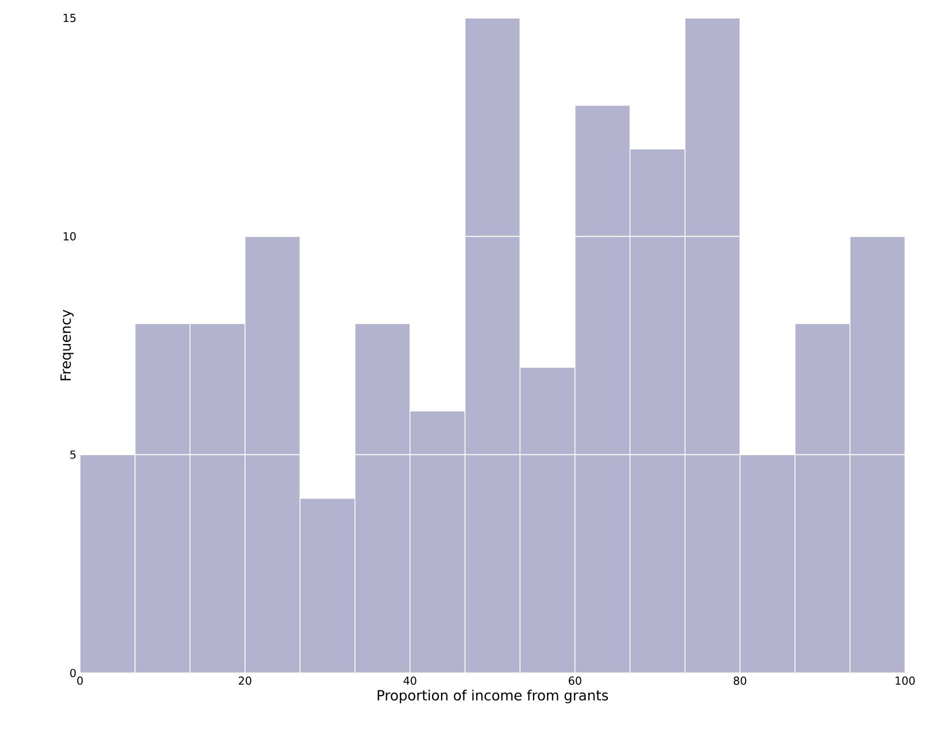  I want to click on y-tick-label: 5, so click(73, 454).